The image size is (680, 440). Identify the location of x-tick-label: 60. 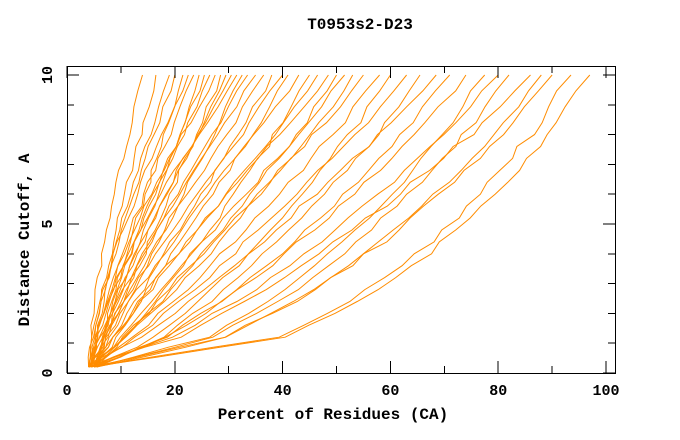
(390, 391).